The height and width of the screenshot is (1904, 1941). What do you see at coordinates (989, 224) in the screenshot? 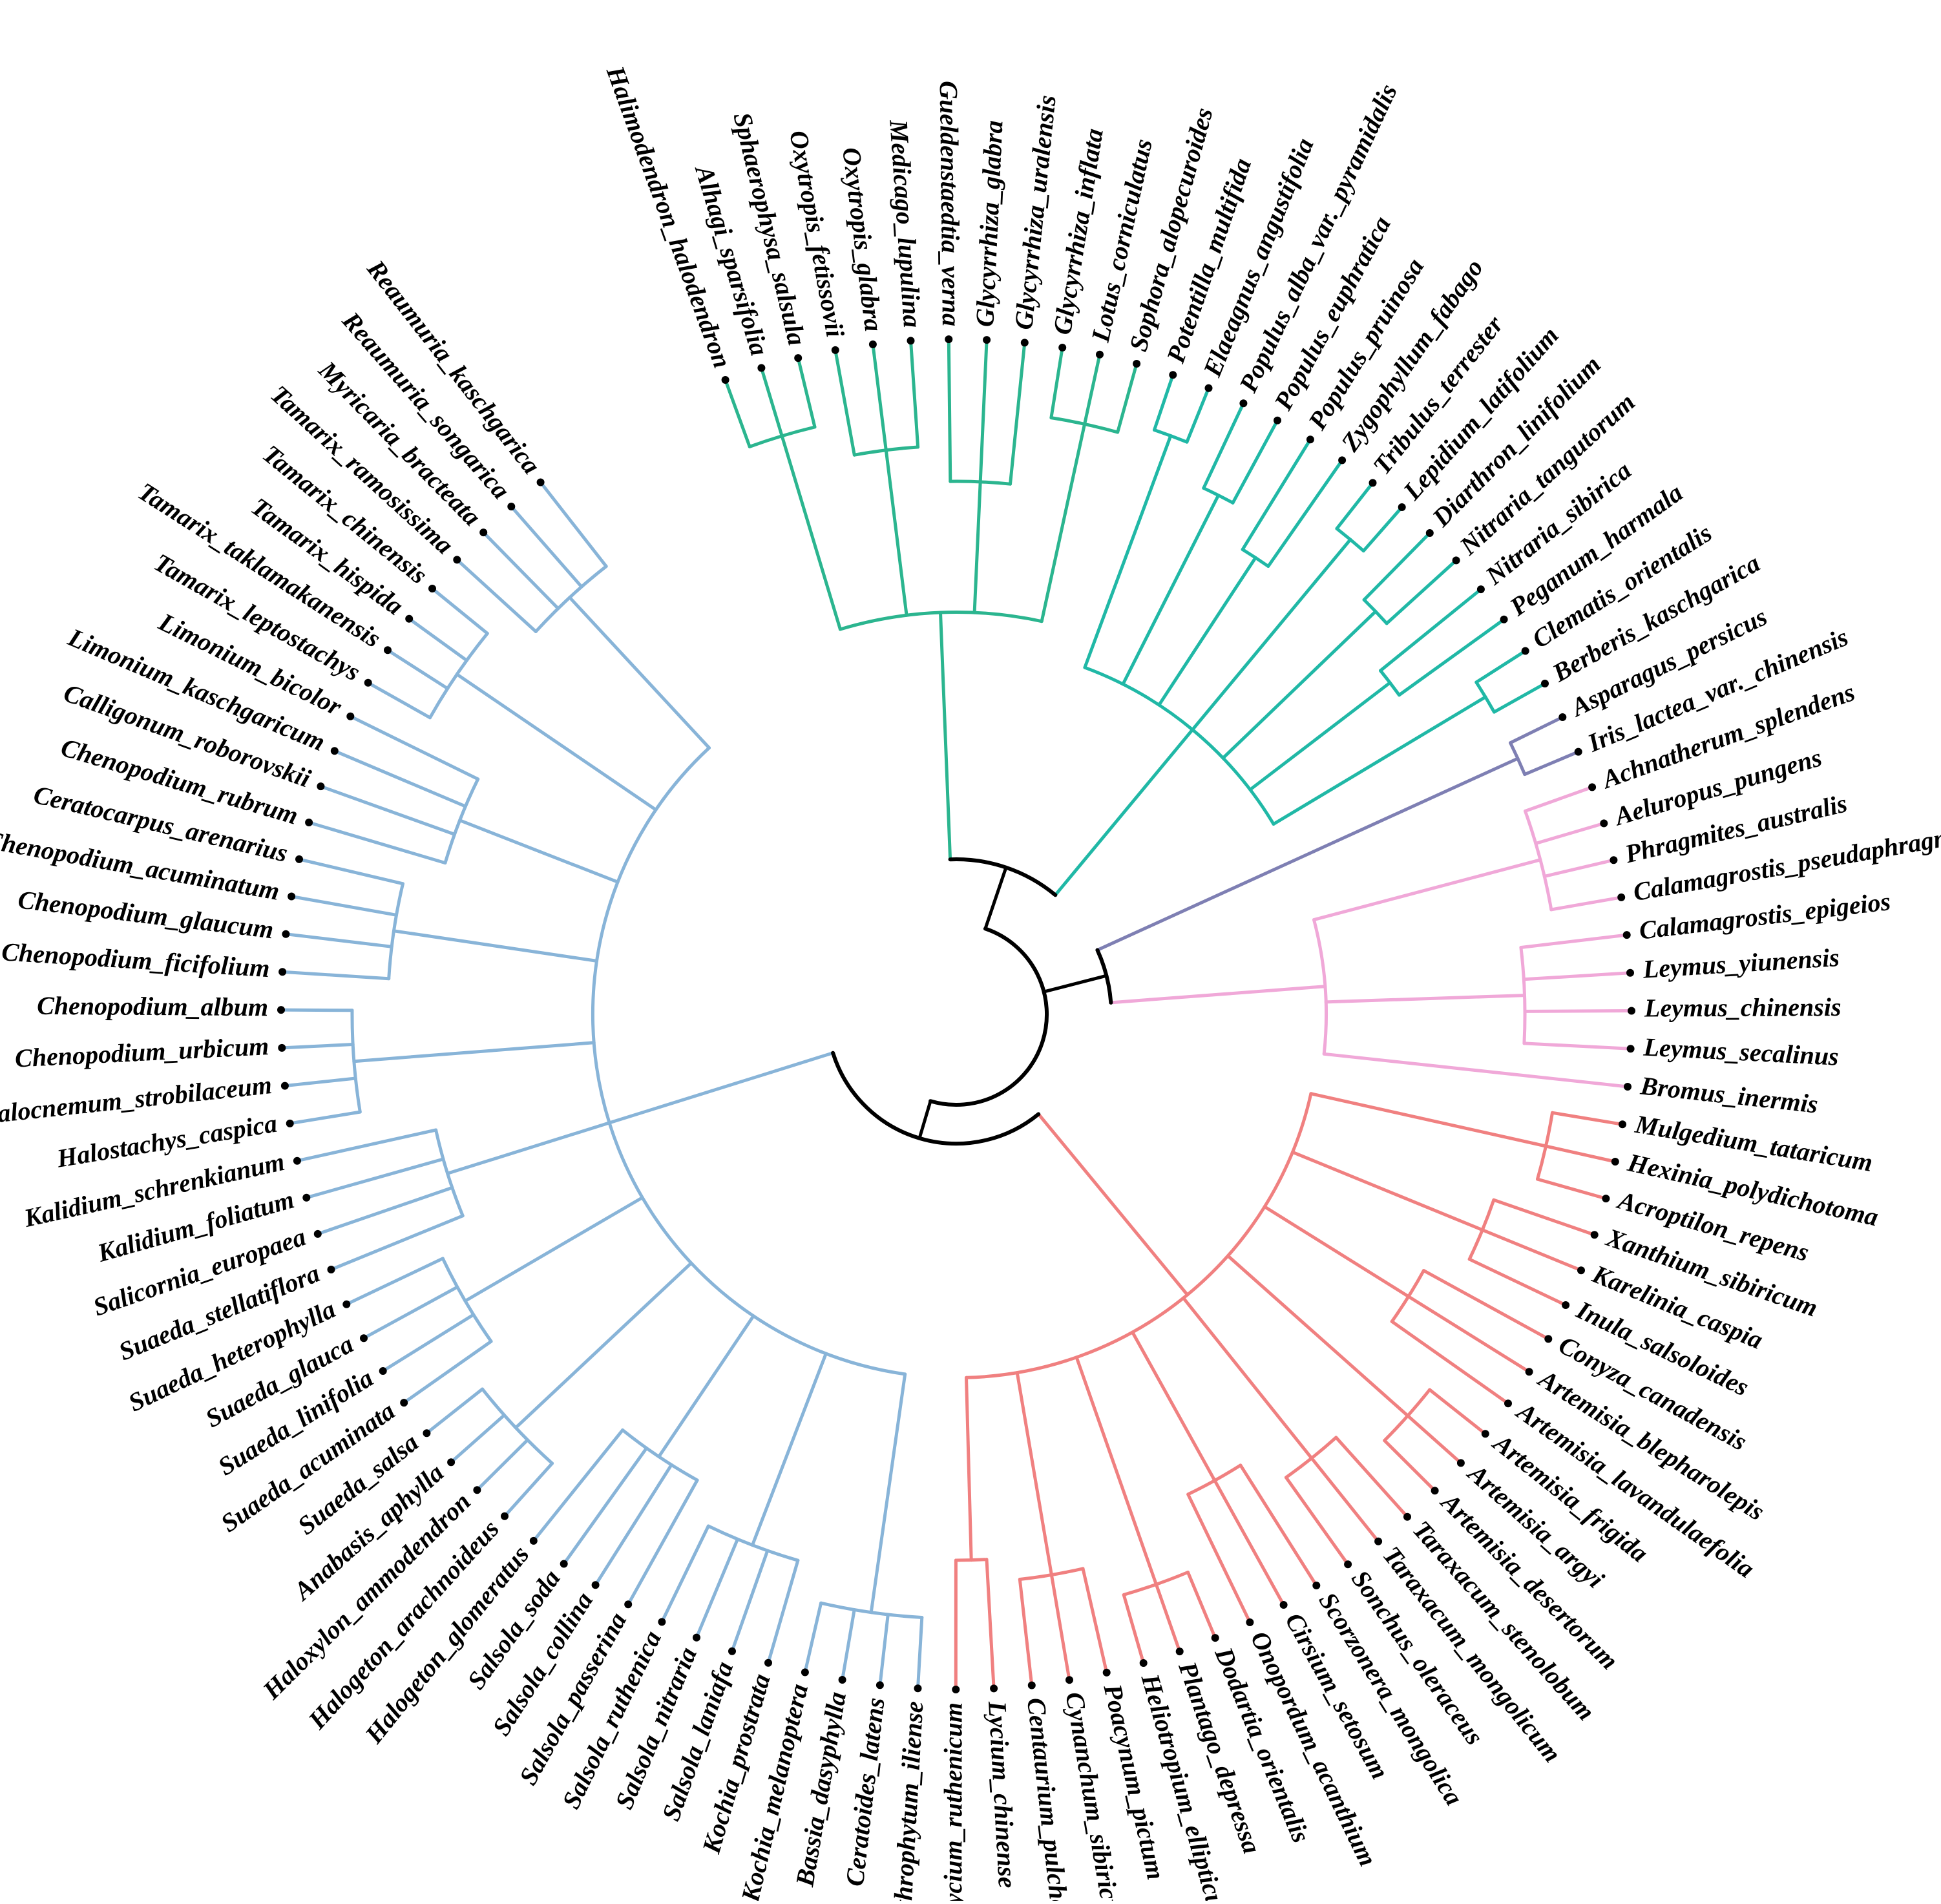
I see `species-label: Glycyrrhiza_glabra` at bounding box center [989, 224].